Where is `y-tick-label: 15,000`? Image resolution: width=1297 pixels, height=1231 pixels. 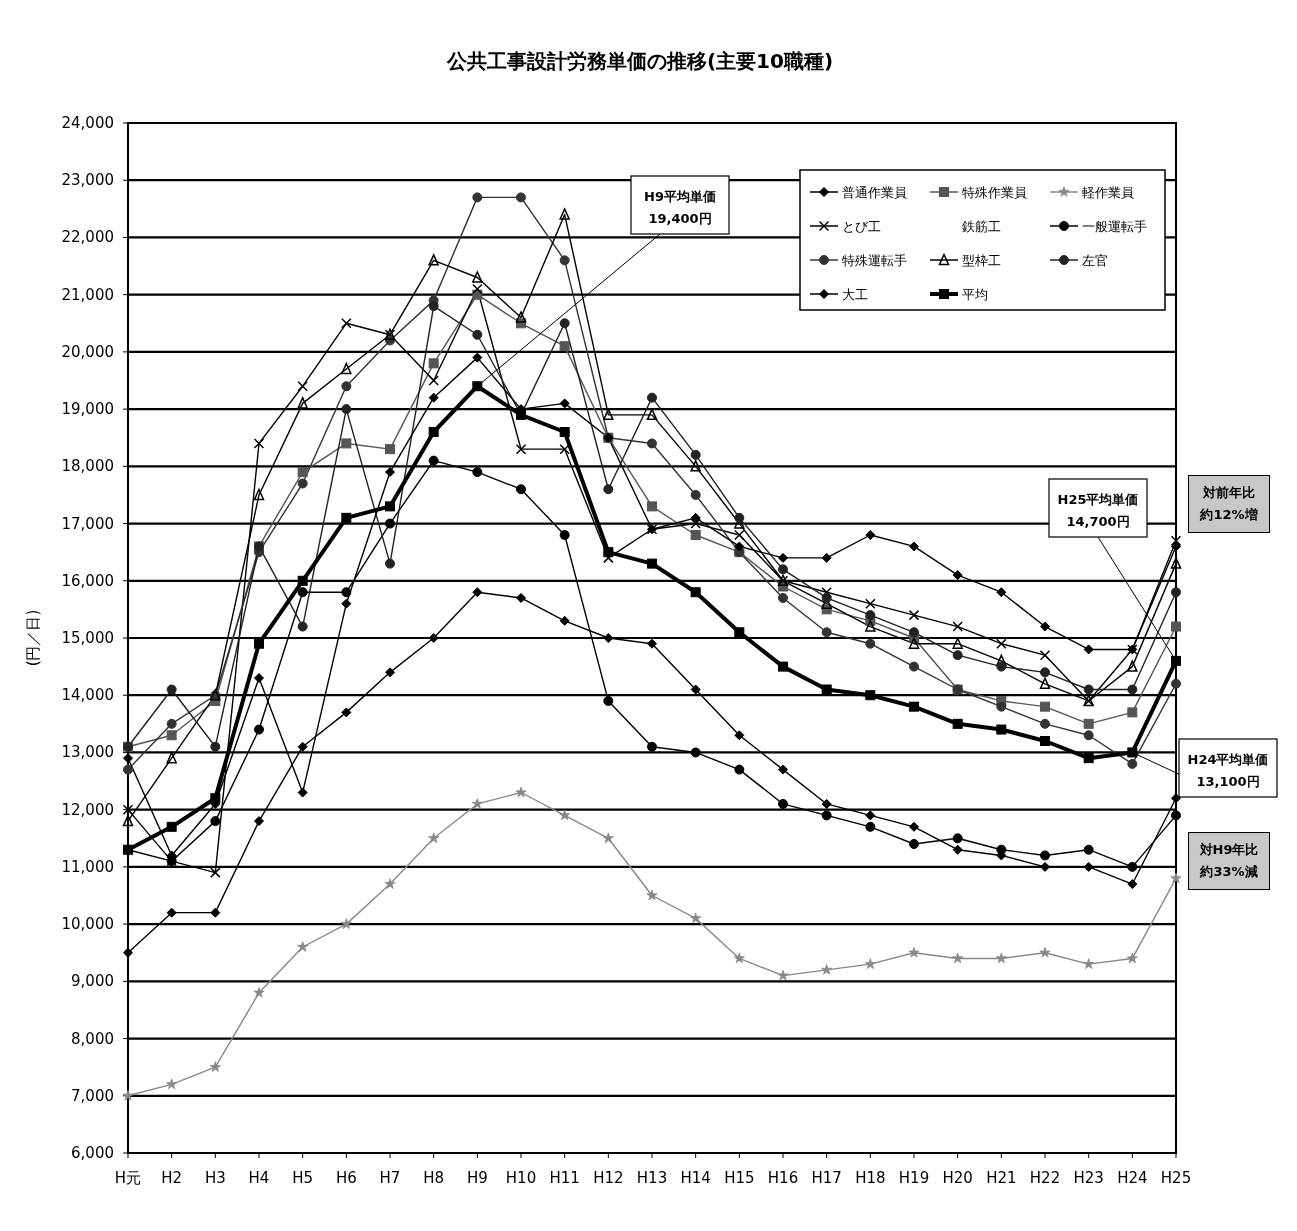 y-tick-label: 15,000 is located at coordinates (87, 638).